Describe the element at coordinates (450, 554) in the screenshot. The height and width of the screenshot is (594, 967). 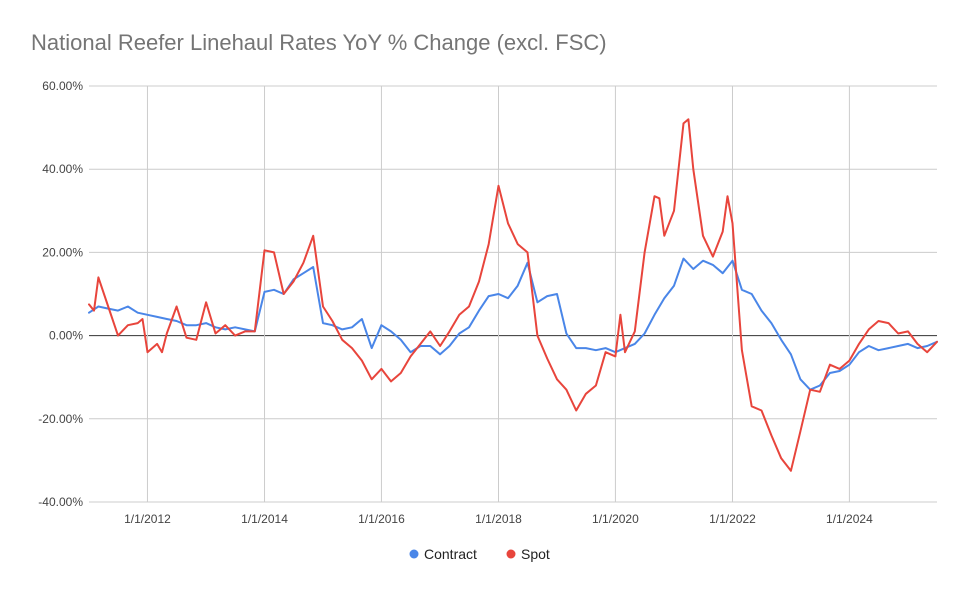
I see `legend-label: Contract` at that location.